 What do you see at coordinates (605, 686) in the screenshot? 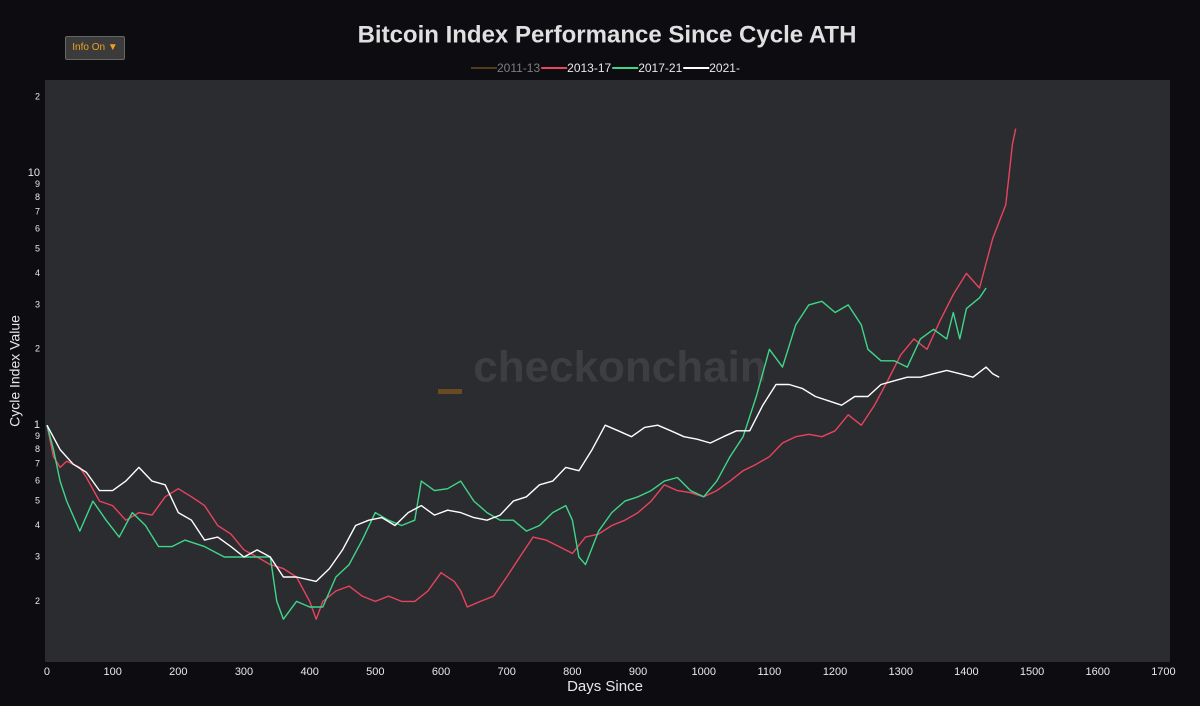
I see `x-axis-label: Days Since` at bounding box center [605, 686].